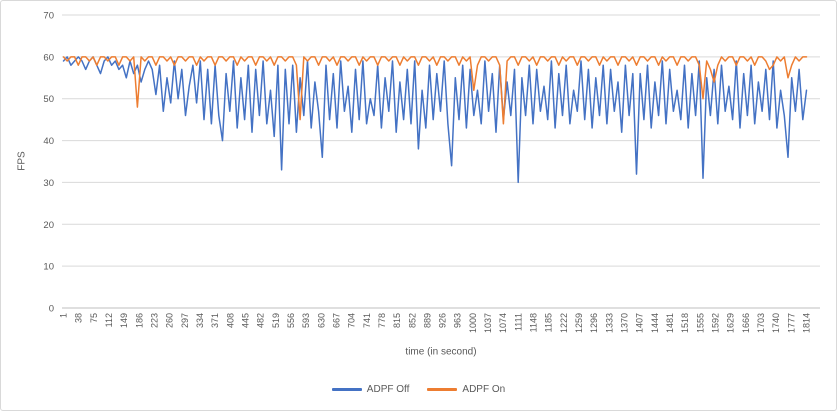  What do you see at coordinates (246, 320) in the screenshot?
I see `x-tick-label: 445` at bounding box center [246, 320].